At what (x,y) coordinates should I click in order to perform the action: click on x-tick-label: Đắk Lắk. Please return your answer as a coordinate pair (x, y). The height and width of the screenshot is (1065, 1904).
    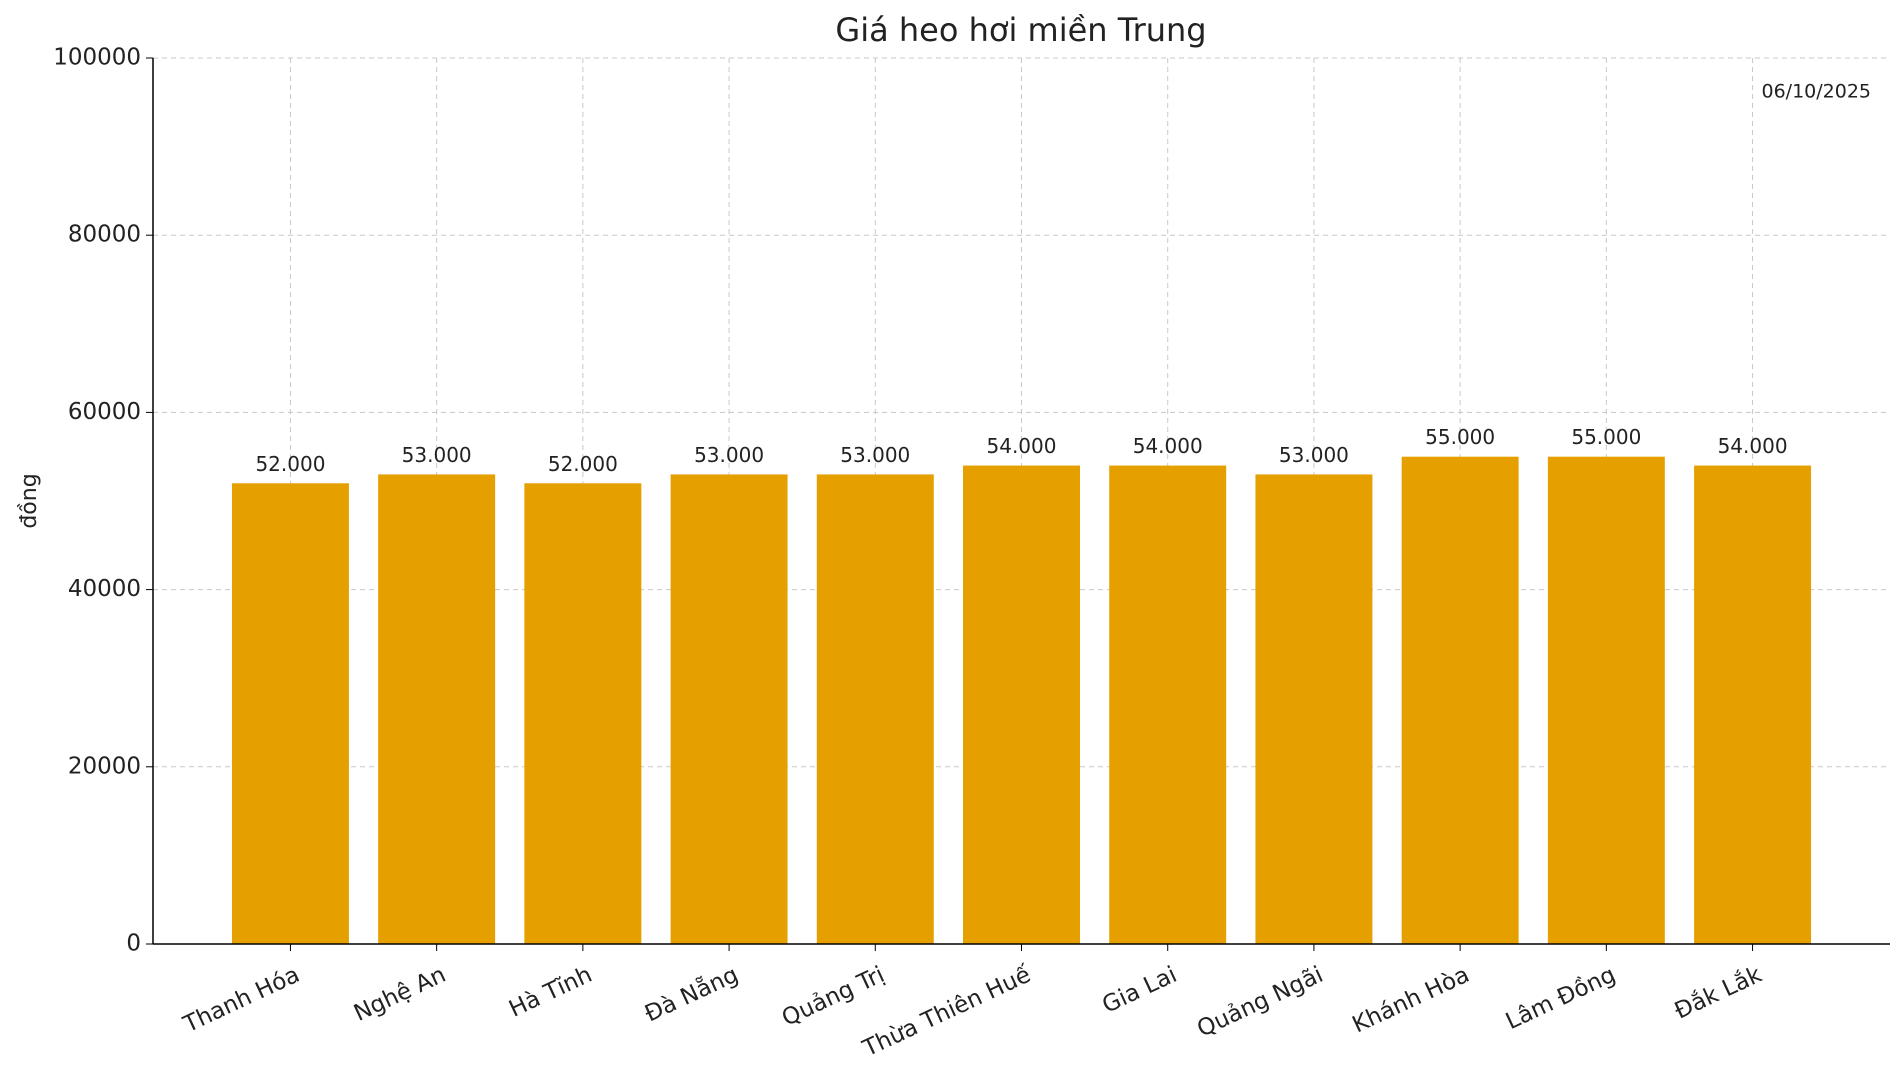
    Looking at the image, I should click on (1718, 993).